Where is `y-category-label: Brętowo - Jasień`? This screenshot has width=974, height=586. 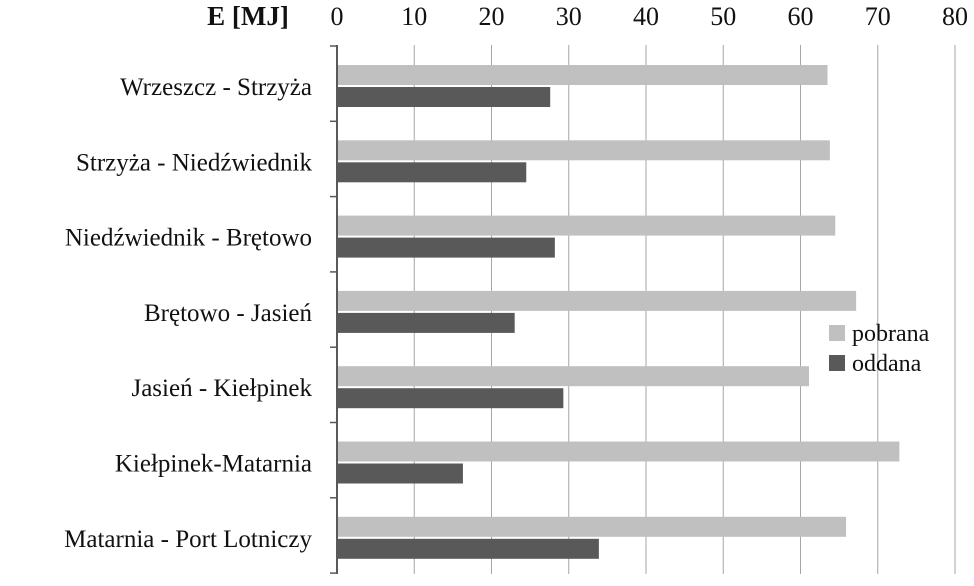
y-category-label: Brętowo - Jasień is located at coordinates (228, 313).